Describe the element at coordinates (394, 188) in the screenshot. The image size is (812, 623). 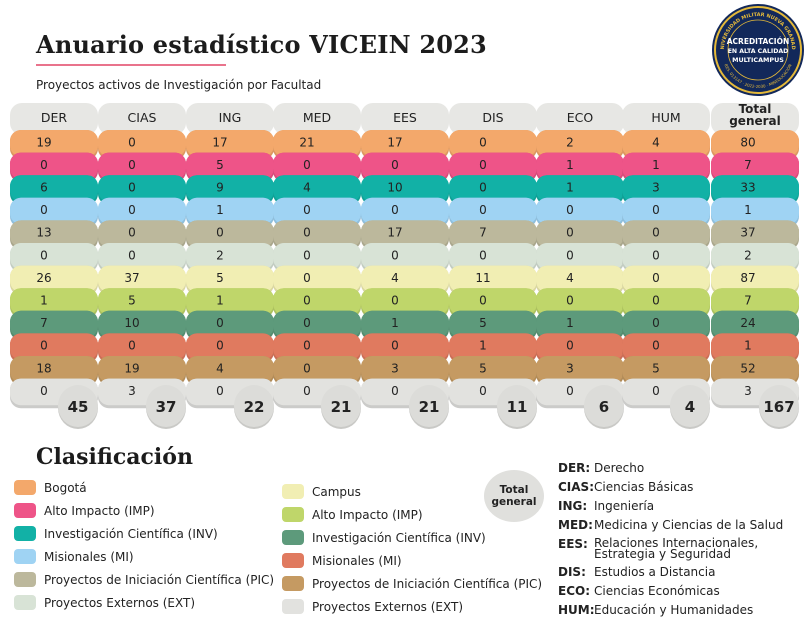
I see `cell-value: 10` at that location.